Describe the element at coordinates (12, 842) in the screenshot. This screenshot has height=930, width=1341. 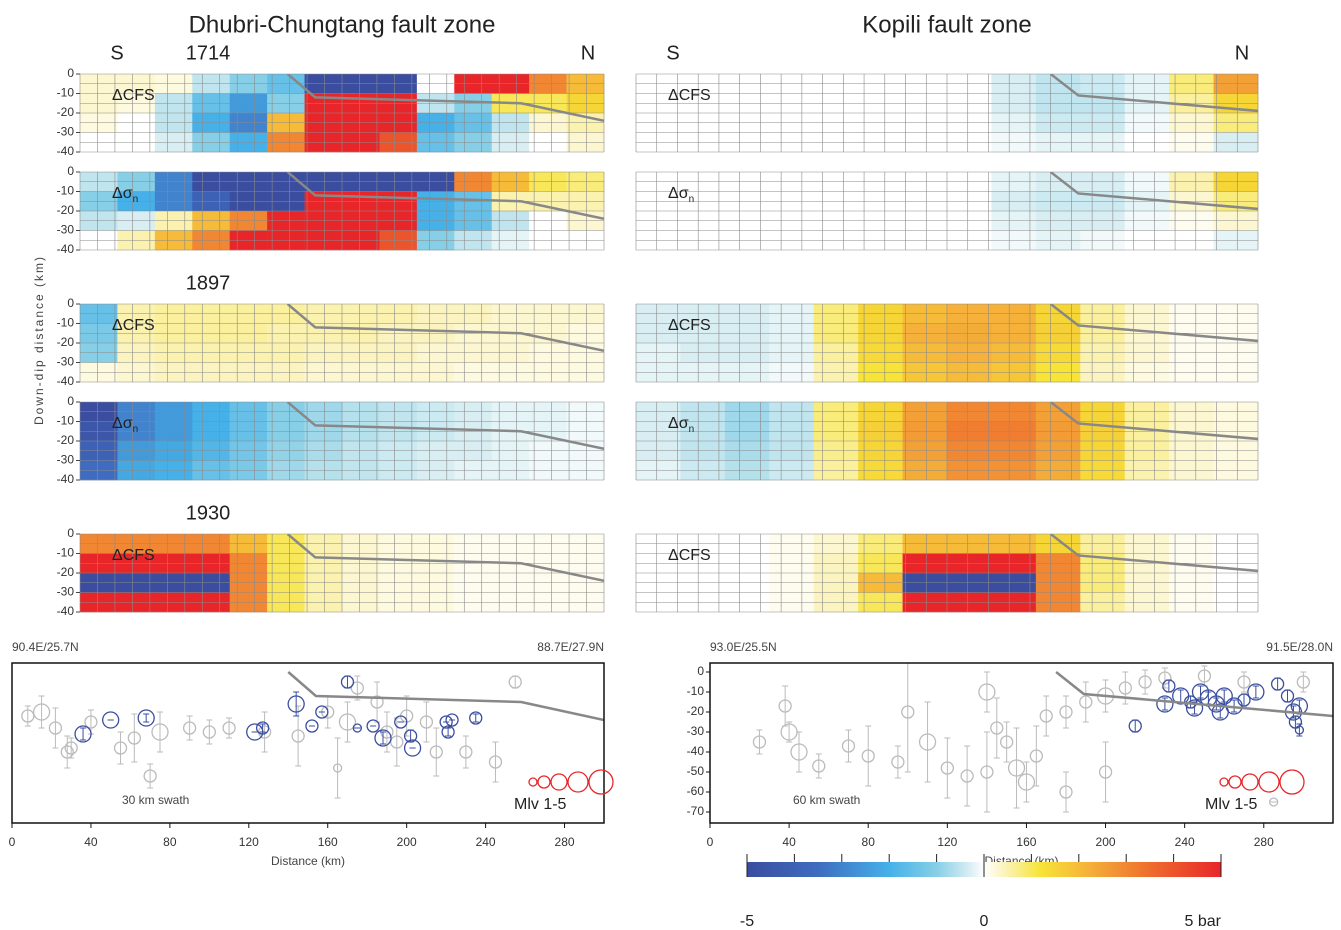
I see `x-tick-label: 0` at that location.